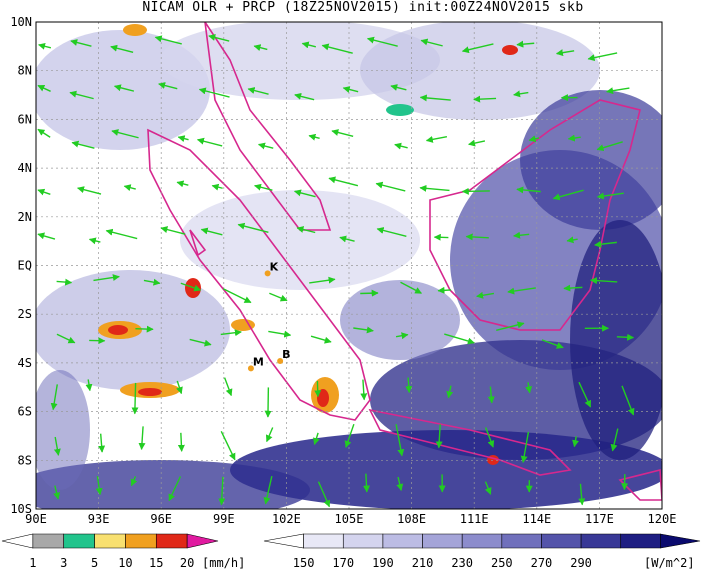 The width and height of the screenshot is (726, 571). What do you see at coordinates (599, 519) in the screenshot?
I see `lon-label: 117E` at bounding box center [599, 519].